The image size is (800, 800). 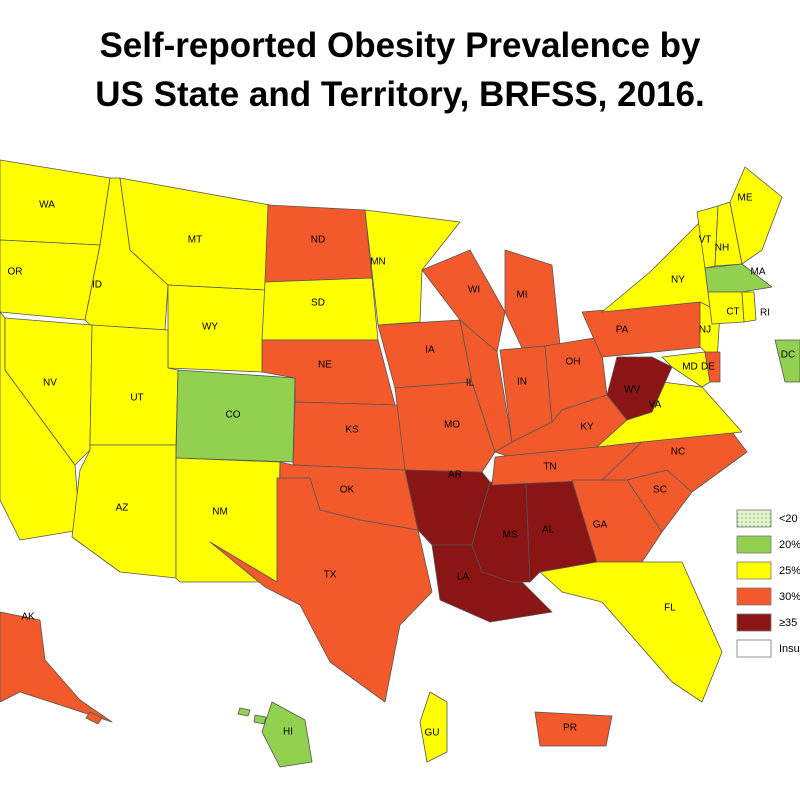 I want to click on state-label: ME, so click(x=745, y=198).